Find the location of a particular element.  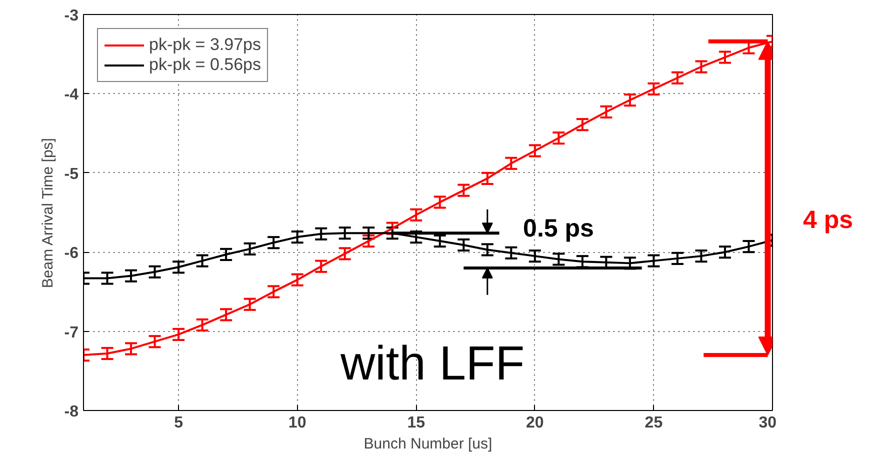

y-tick-label: -6 is located at coordinates (71, 253).